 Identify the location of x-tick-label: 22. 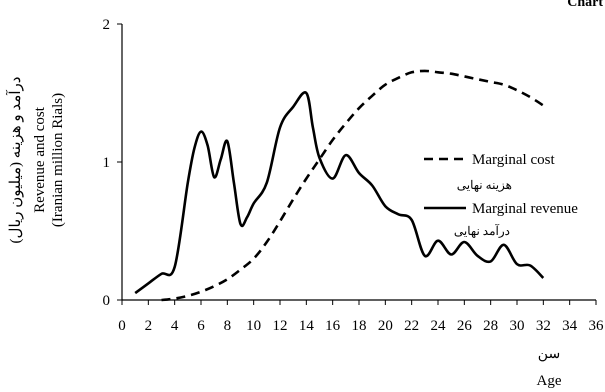
(411, 326).